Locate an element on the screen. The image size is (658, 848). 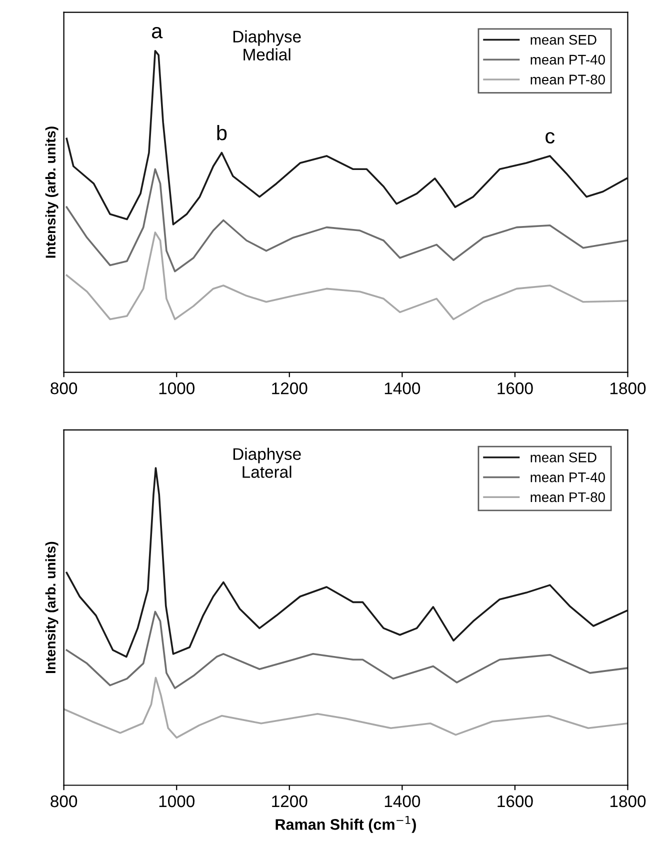
annotation: b is located at coordinates (222, 132).